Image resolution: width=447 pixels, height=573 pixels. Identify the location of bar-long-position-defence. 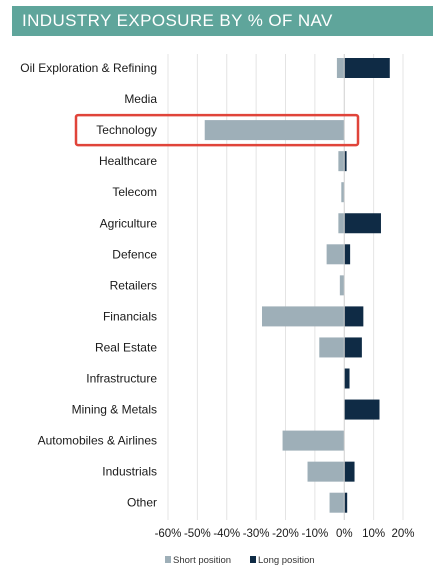
(347, 254).